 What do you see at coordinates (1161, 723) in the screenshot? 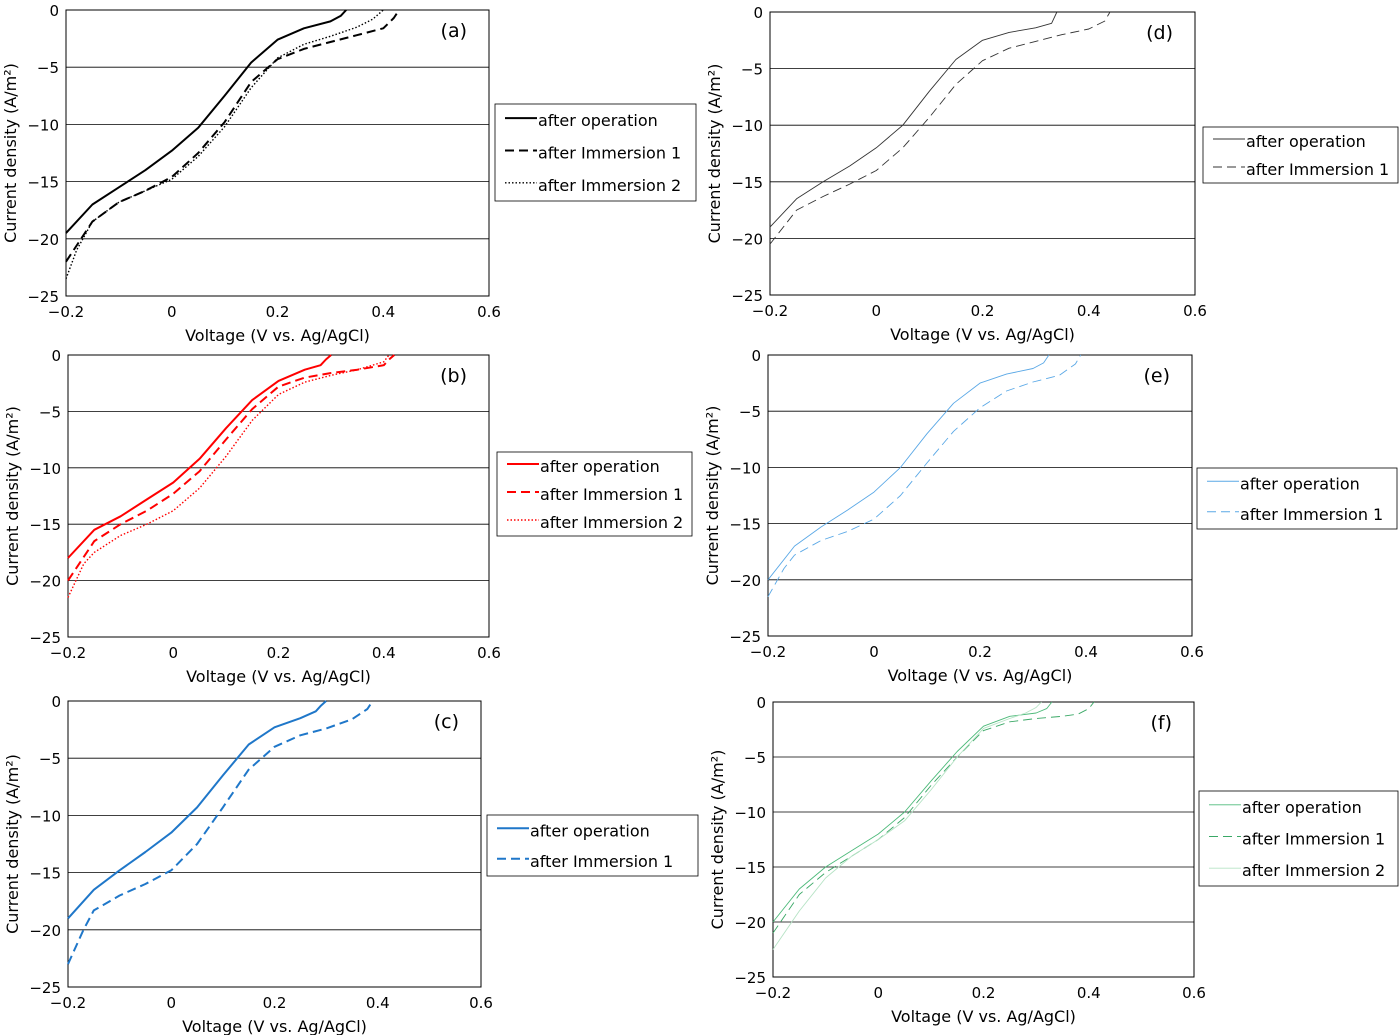
I see `panel-label: (f)` at bounding box center [1161, 723].